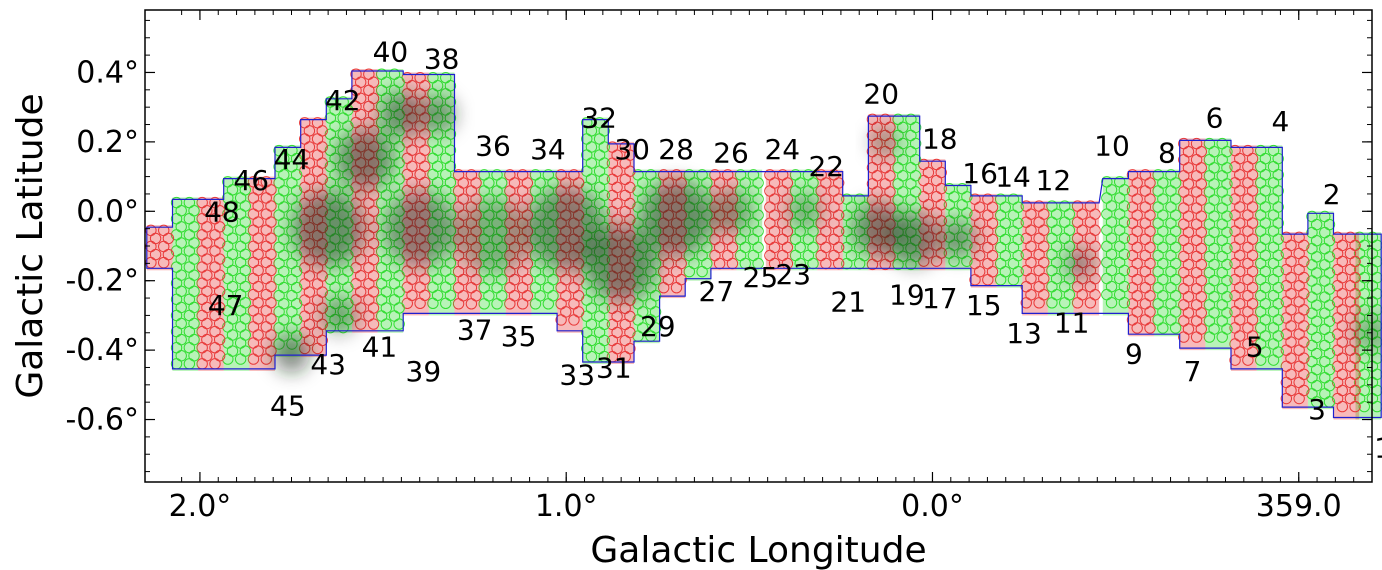 The image size is (1382, 570). What do you see at coordinates (881, 93) in the screenshot?
I see `field-number-label: 20` at bounding box center [881, 93].